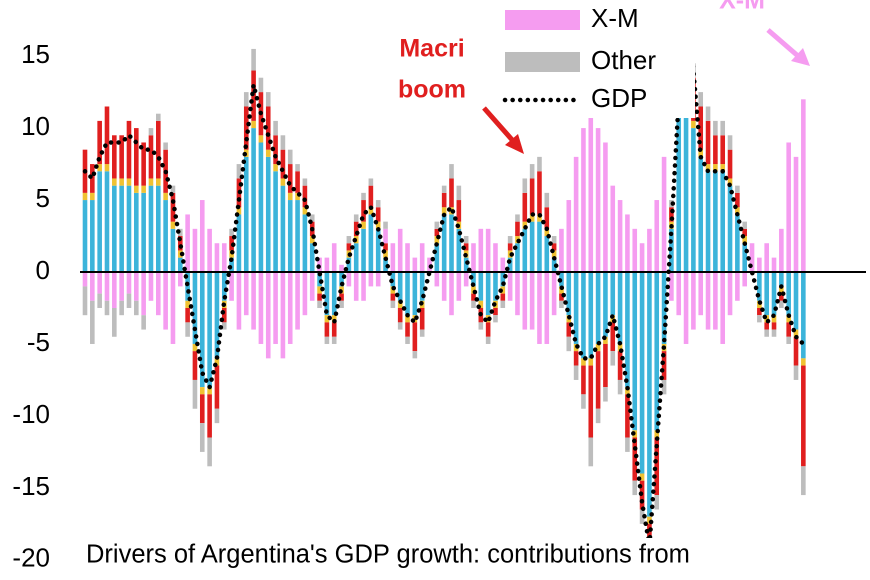  What do you see at coordinates (499, 125) in the screenshot?
I see `annotation-arrow` at bounding box center [499, 125].